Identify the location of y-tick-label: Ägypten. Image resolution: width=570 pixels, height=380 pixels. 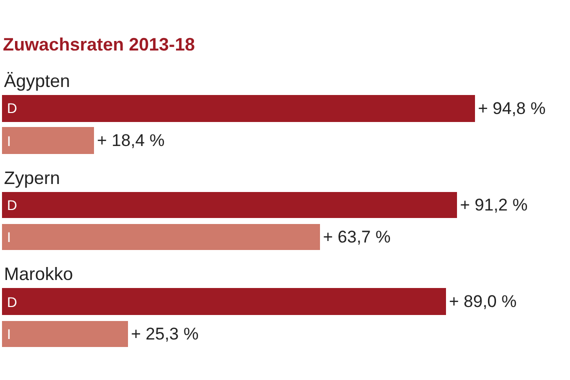
(37, 81).